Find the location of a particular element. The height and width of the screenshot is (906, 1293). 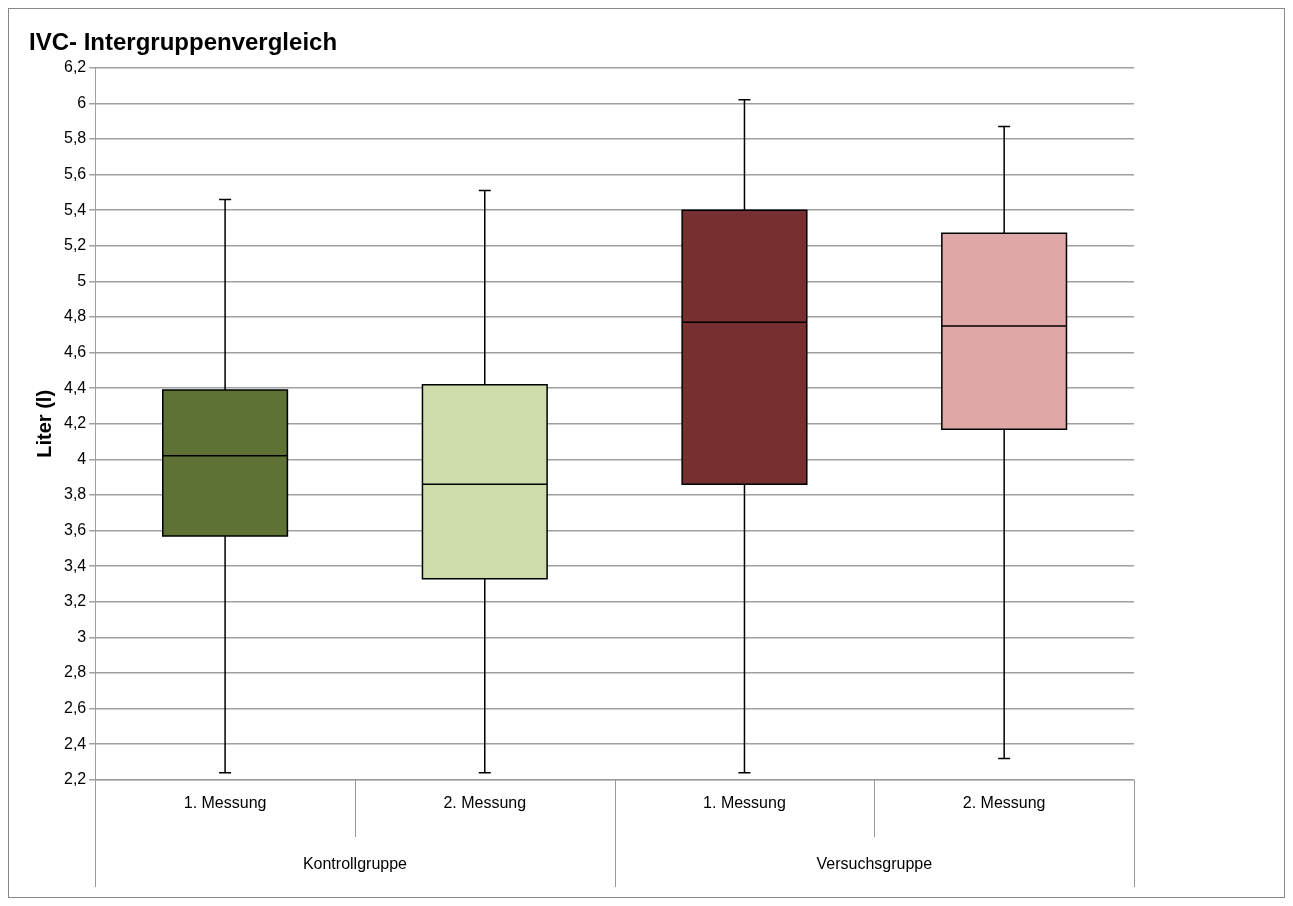

y-tick-label: 2,8 is located at coordinates (75, 672).